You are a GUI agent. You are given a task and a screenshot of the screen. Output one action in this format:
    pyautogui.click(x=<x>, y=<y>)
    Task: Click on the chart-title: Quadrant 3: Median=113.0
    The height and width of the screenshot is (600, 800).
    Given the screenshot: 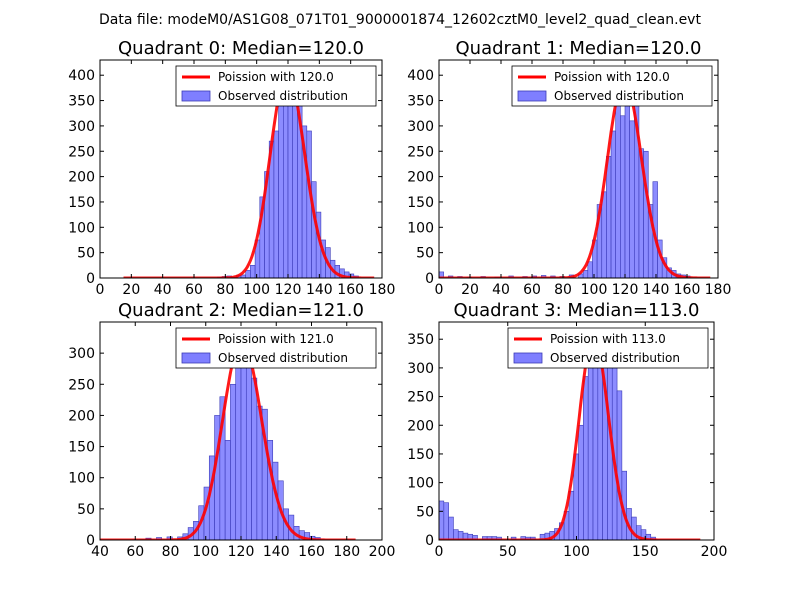 What is the action you would take?
    pyautogui.click(x=577, y=310)
    